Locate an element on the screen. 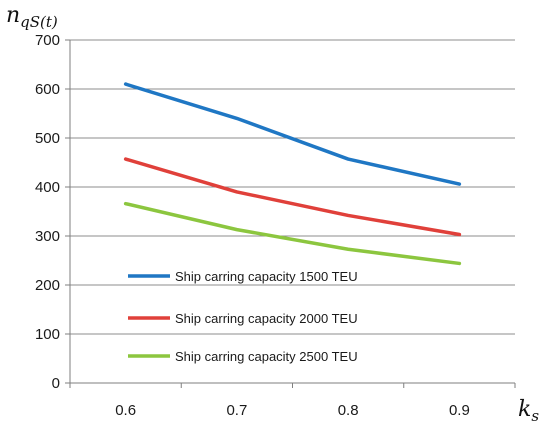  x-axis-label-subscript: s is located at coordinates (535, 416).